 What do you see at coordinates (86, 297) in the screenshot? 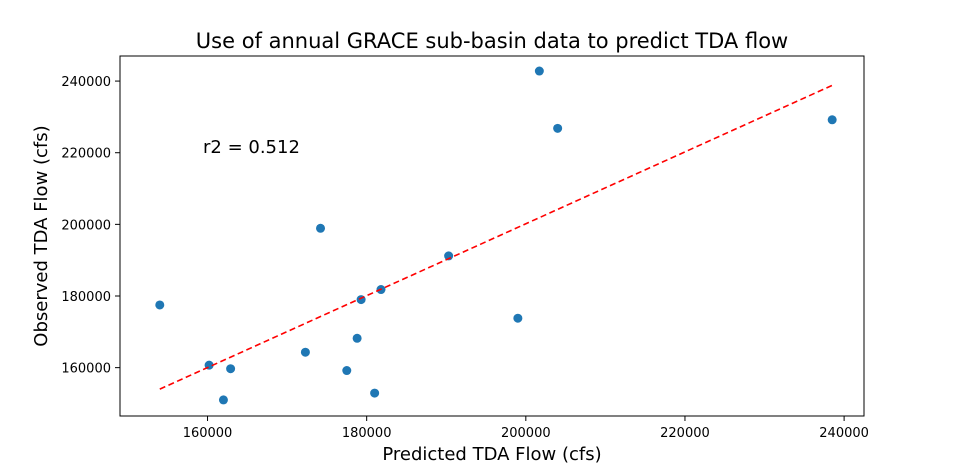
I see `y-tick-label: 180000` at bounding box center [86, 297].